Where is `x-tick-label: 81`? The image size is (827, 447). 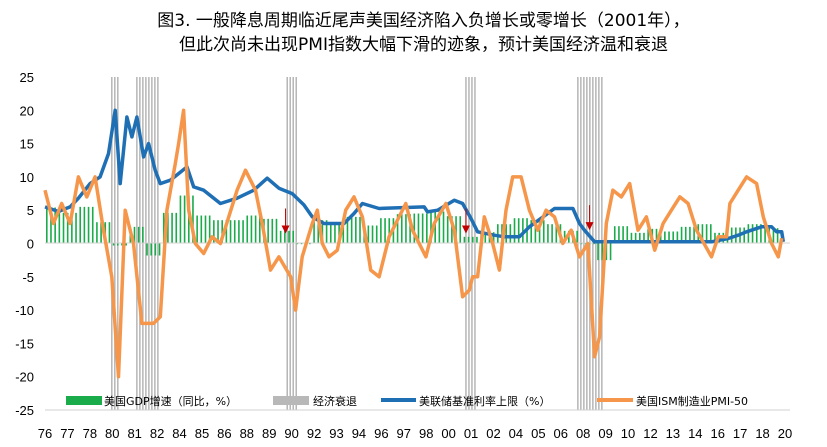 x-tick-label: 81 is located at coordinates (134, 433).